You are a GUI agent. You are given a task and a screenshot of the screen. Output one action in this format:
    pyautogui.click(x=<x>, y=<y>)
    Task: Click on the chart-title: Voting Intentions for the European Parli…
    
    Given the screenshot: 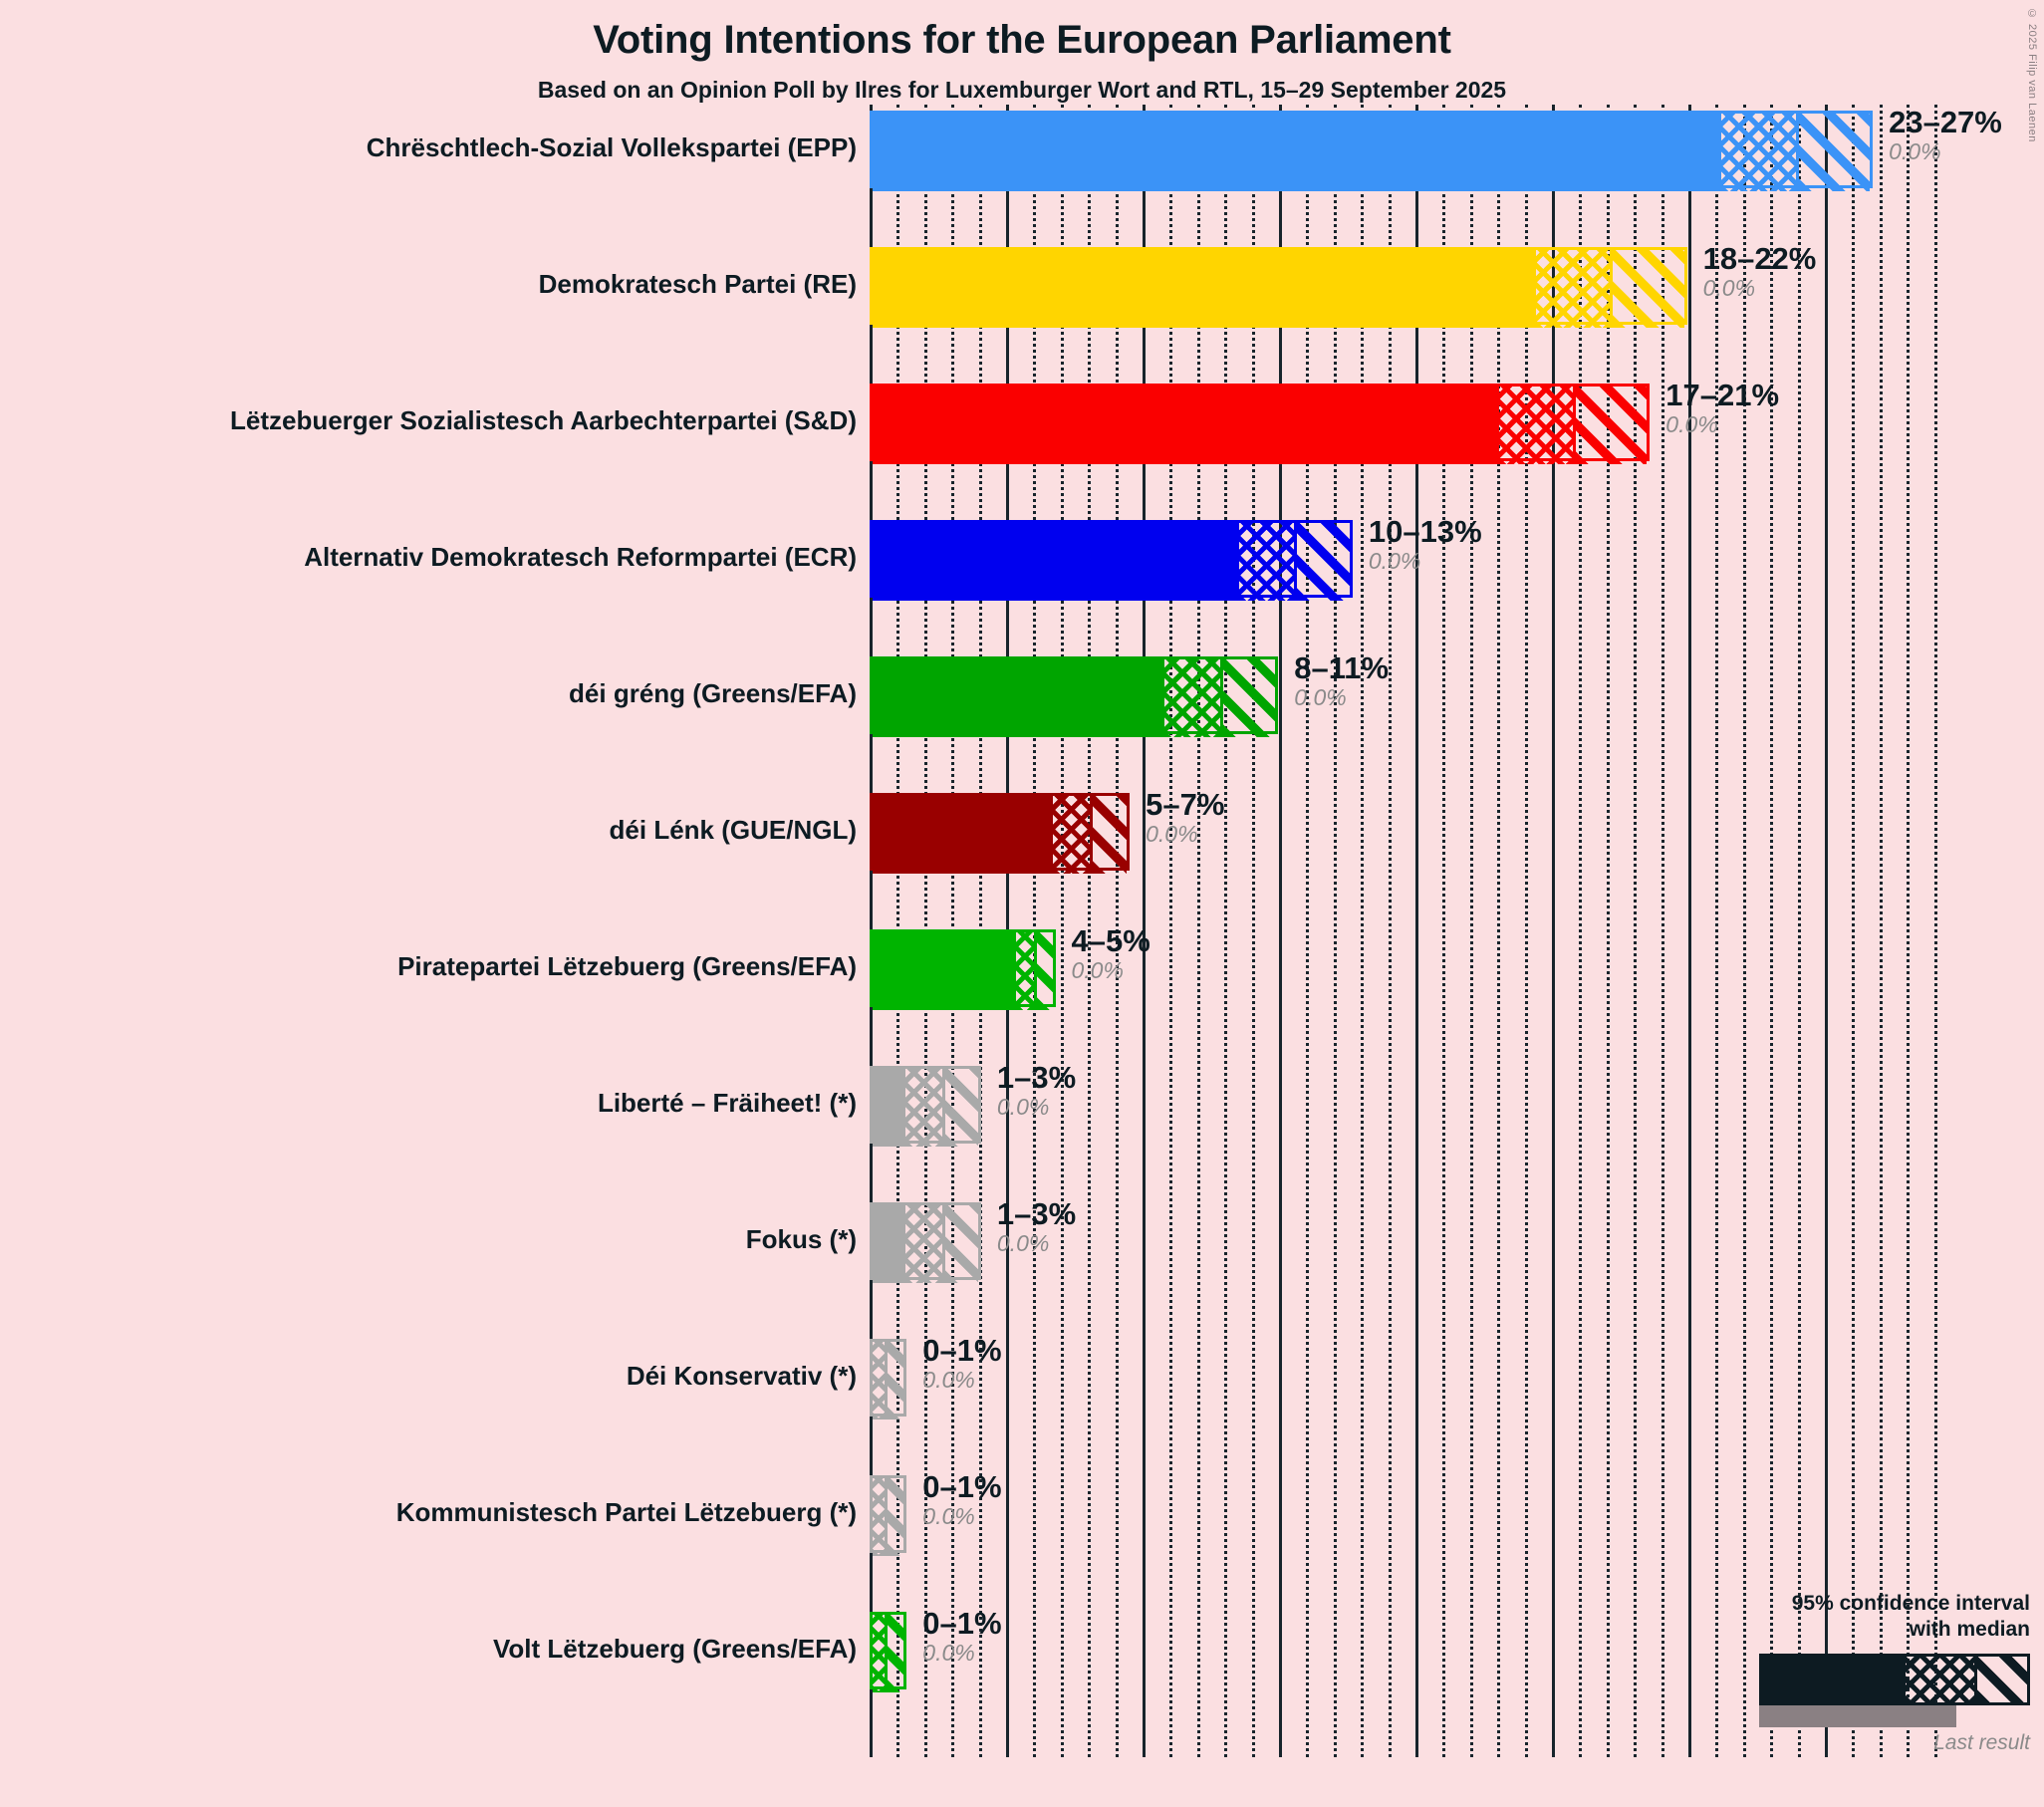 What is the action you would take?
    pyautogui.click(x=1022, y=40)
    